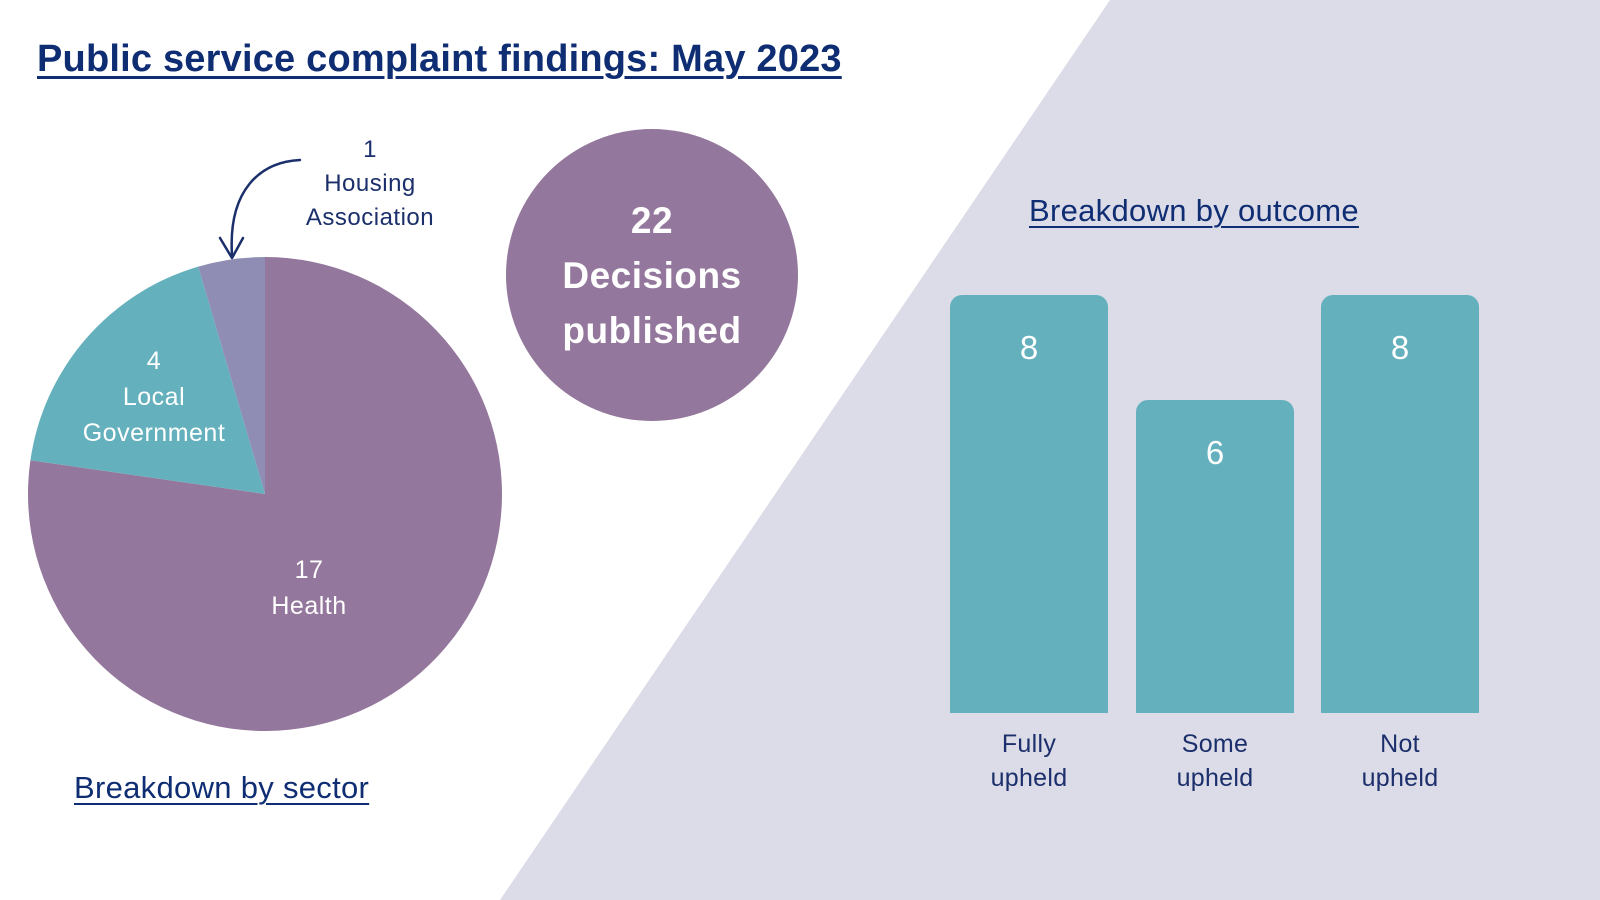  I want to click on pie-label-health: 17 Health, so click(309, 588).